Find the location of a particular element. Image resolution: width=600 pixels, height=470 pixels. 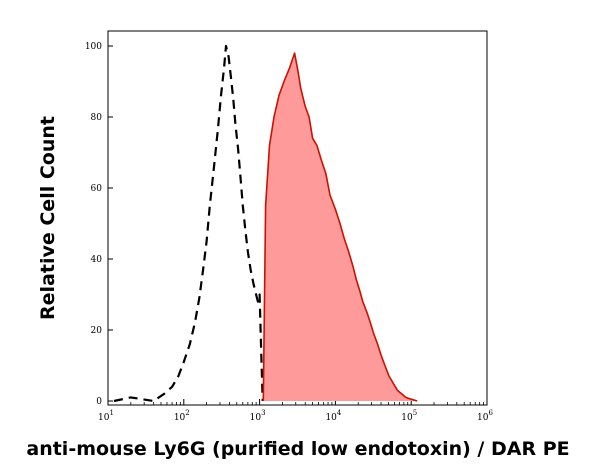

y-tick-label: 40 is located at coordinates (97, 260).